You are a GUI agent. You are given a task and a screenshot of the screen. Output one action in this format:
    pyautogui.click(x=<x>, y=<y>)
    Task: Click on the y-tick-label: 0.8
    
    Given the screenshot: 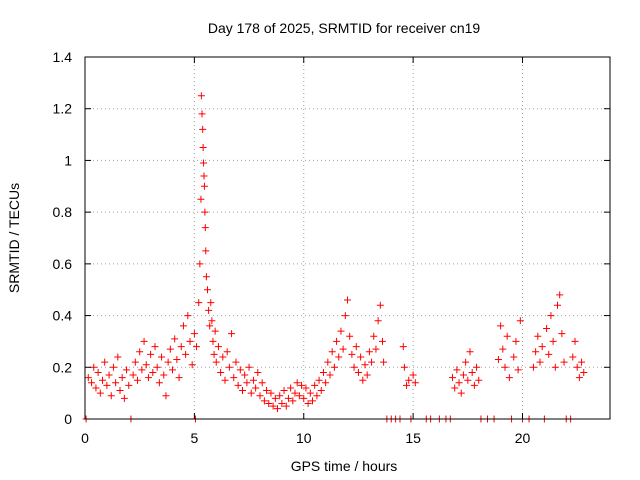 What is the action you would take?
    pyautogui.click(x=63, y=212)
    